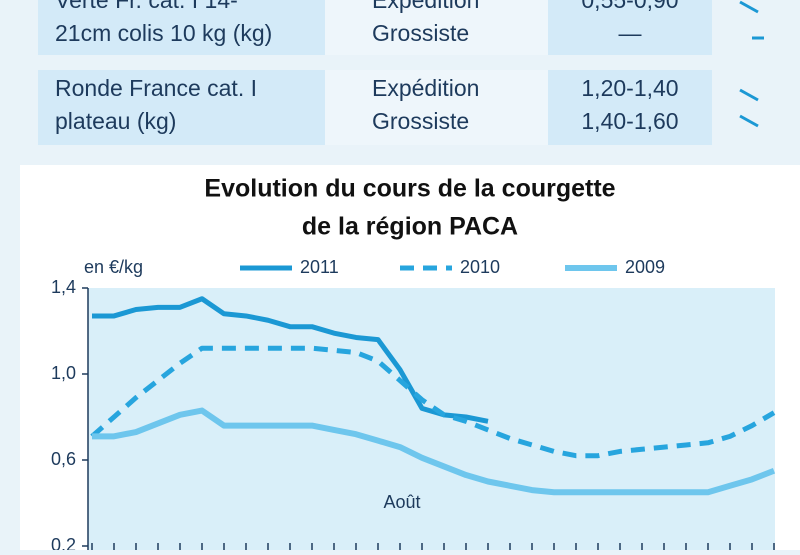 This screenshot has height=555, width=800. I want to click on legend-label: 2011, so click(319, 267).